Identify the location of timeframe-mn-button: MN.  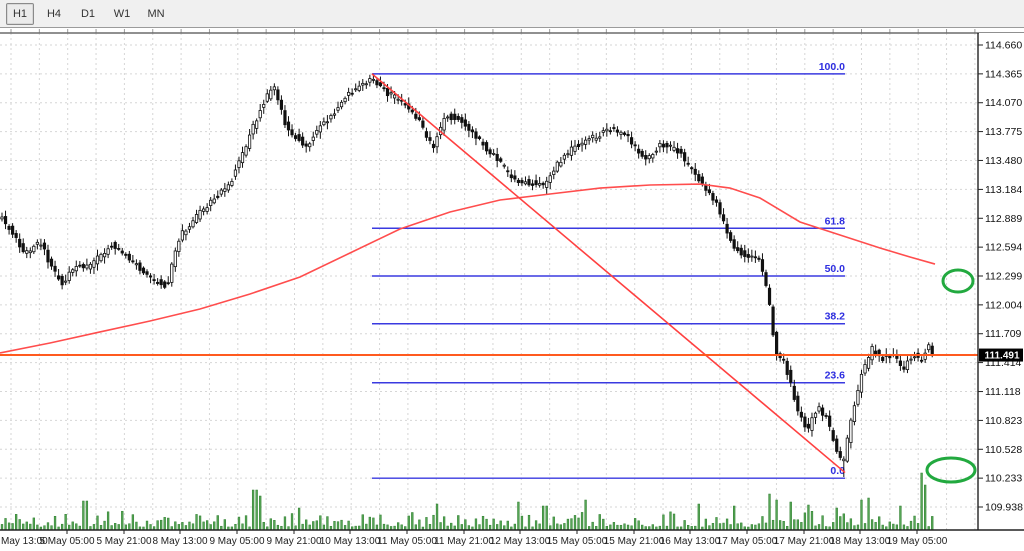
(156, 13).